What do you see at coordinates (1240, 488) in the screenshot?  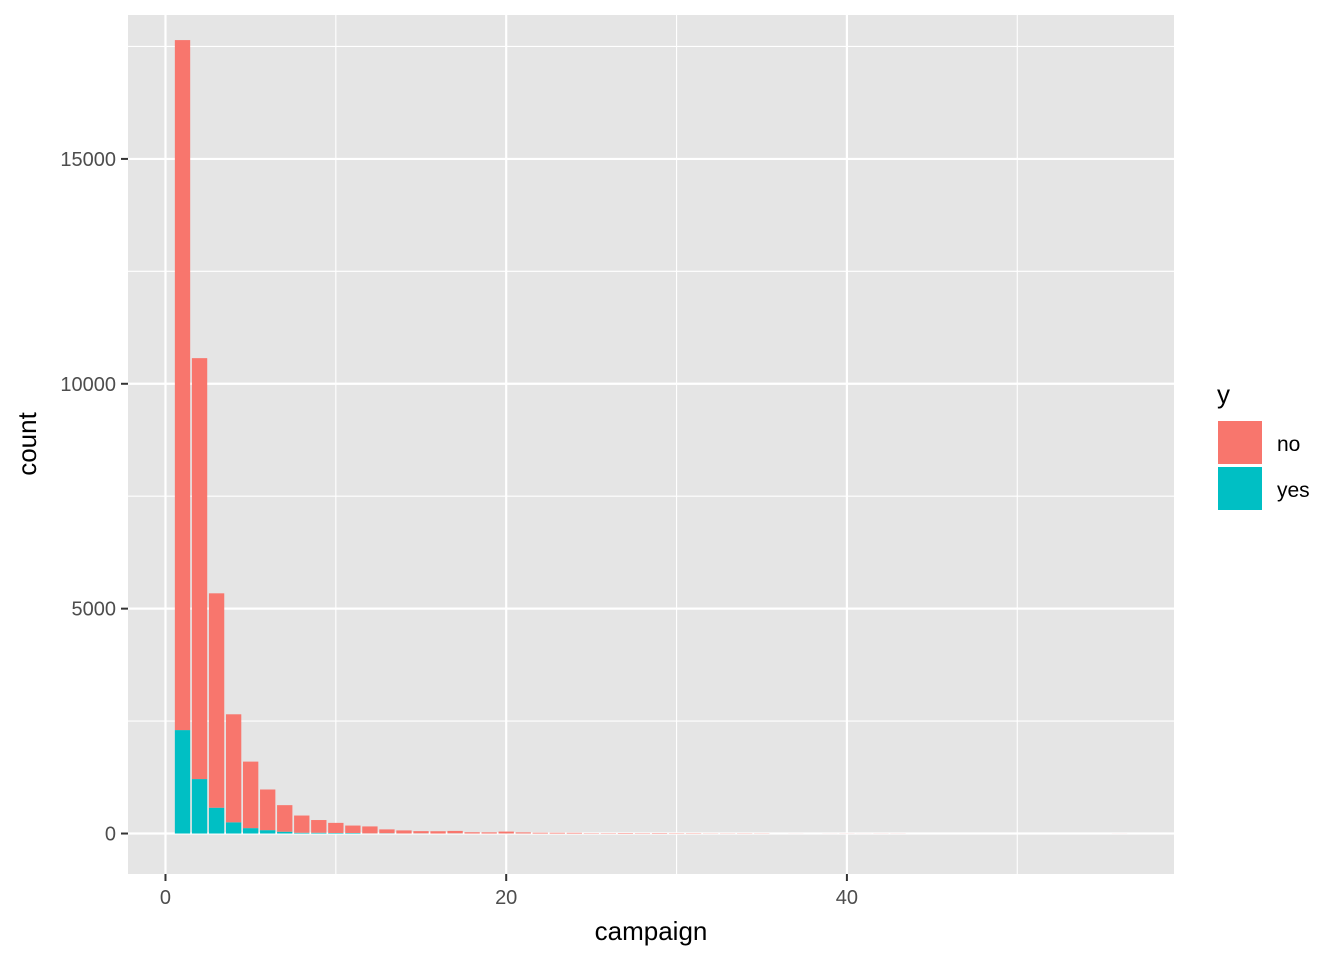 I see `legend-key-yes` at bounding box center [1240, 488].